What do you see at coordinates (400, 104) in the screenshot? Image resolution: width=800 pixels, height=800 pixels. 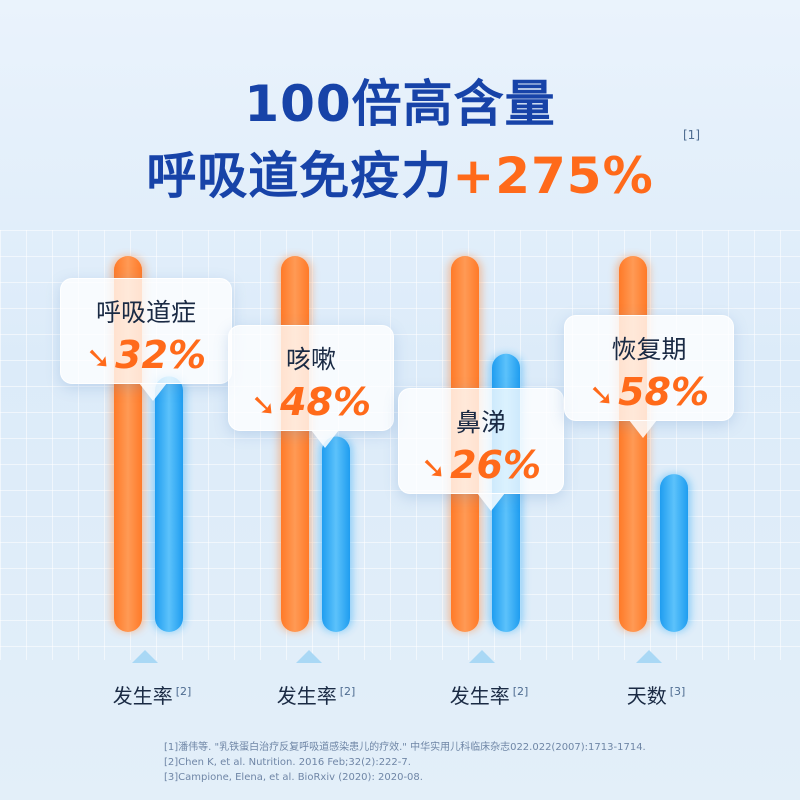 I see `page-title: 100倍高含量` at bounding box center [400, 104].